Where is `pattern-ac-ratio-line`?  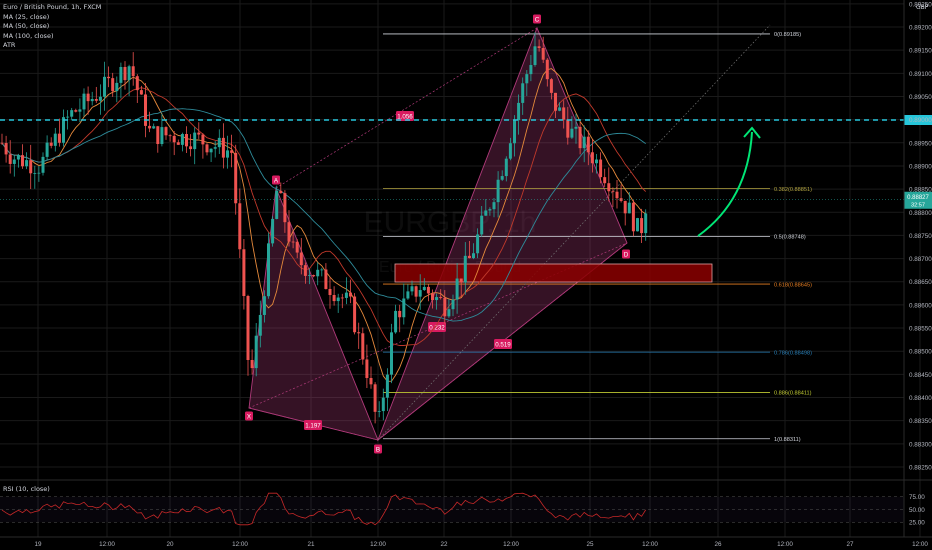 pattern-ac-ratio-line is located at coordinates (406, 108).